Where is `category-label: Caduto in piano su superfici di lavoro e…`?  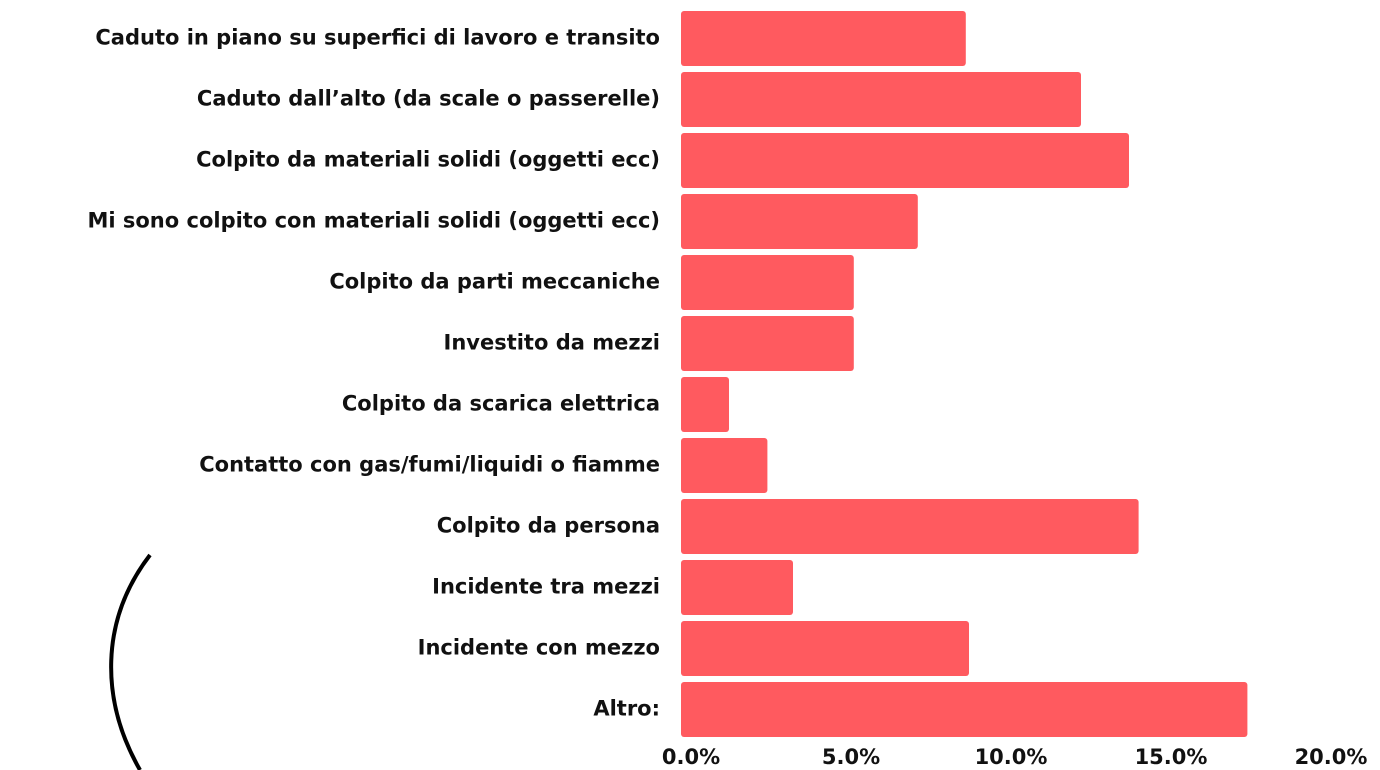
category-label: Caduto in piano su superfici di lavoro e… is located at coordinates (377, 38).